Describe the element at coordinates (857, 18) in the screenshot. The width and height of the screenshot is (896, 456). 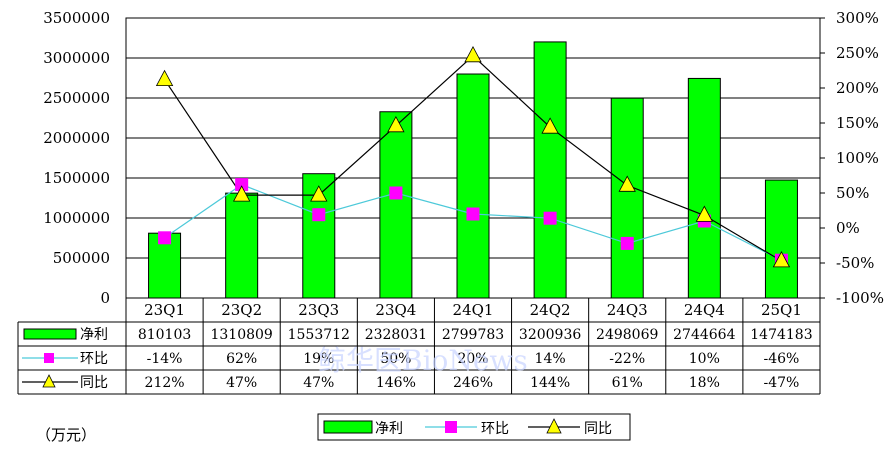
I see `y-right-tick-label: 300%` at that location.